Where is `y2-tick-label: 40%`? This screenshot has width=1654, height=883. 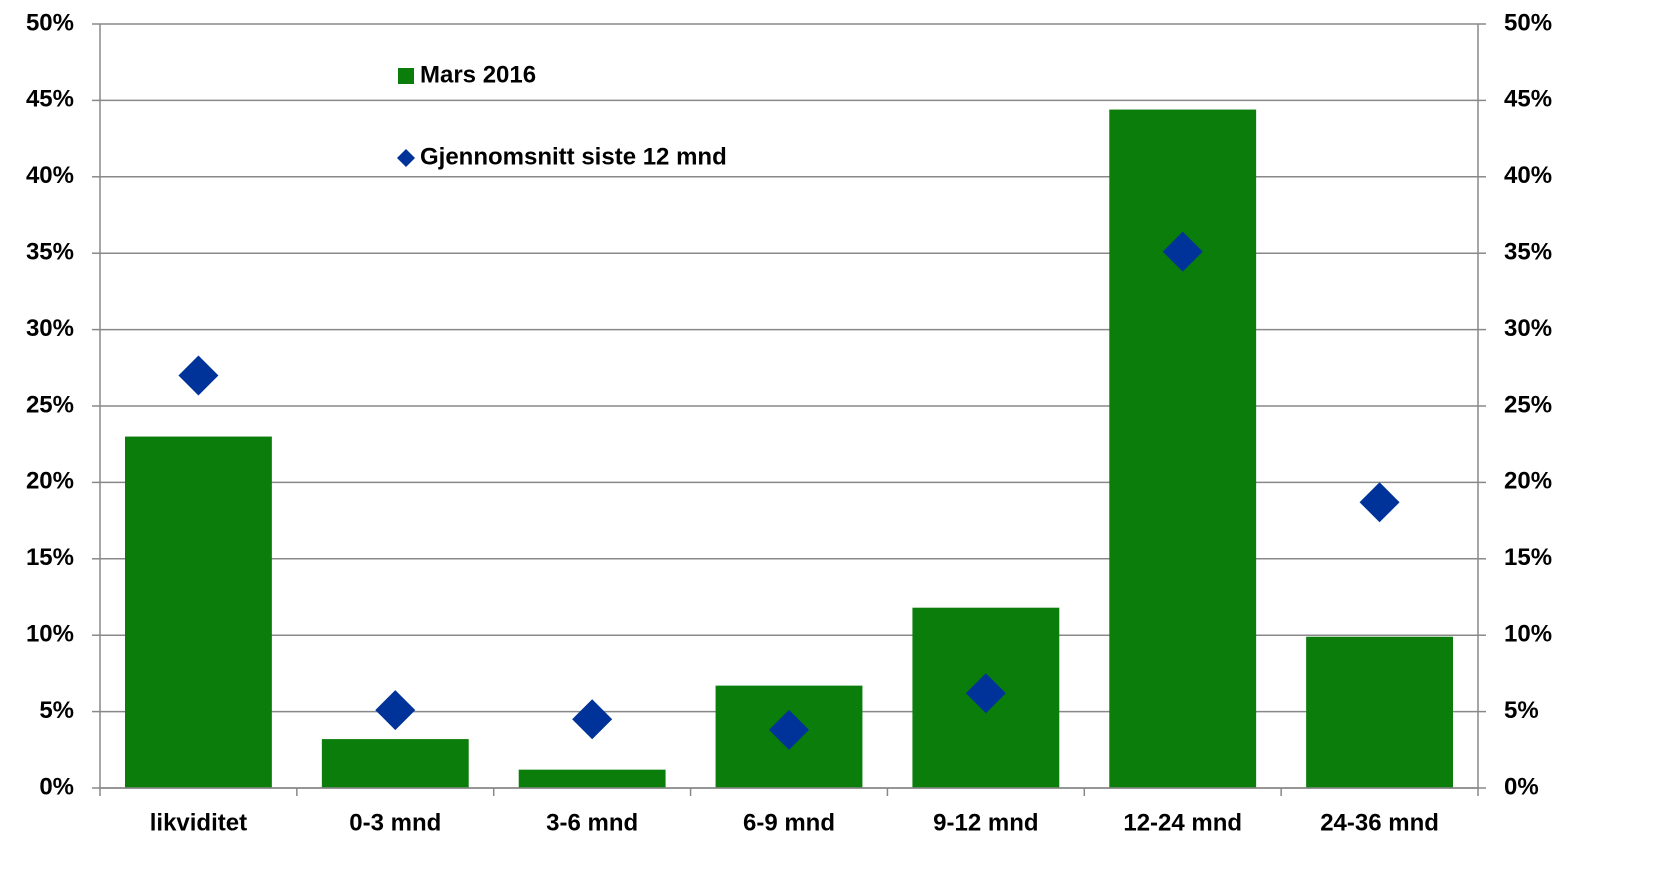 y2-tick-label: 40% is located at coordinates (1528, 175).